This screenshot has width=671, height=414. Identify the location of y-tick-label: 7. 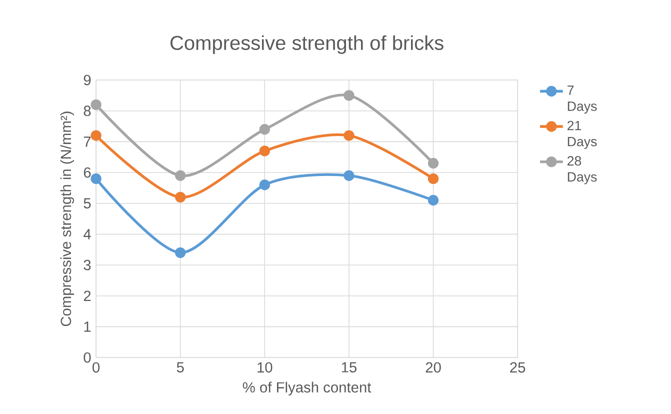
(87, 141).